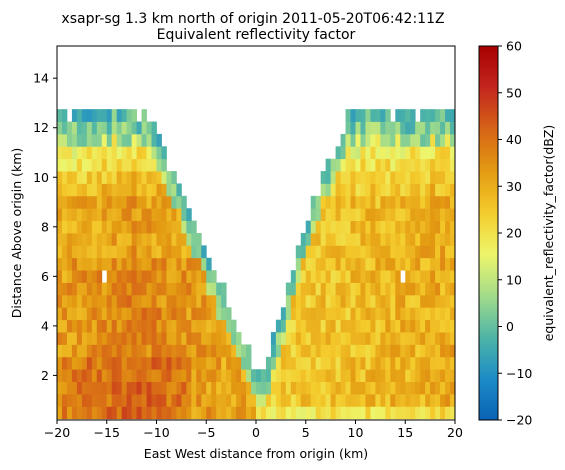  What do you see at coordinates (514, 279) in the screenshot?
I see `colorbar-tick-label: 10` at bounding box center [514, 279].